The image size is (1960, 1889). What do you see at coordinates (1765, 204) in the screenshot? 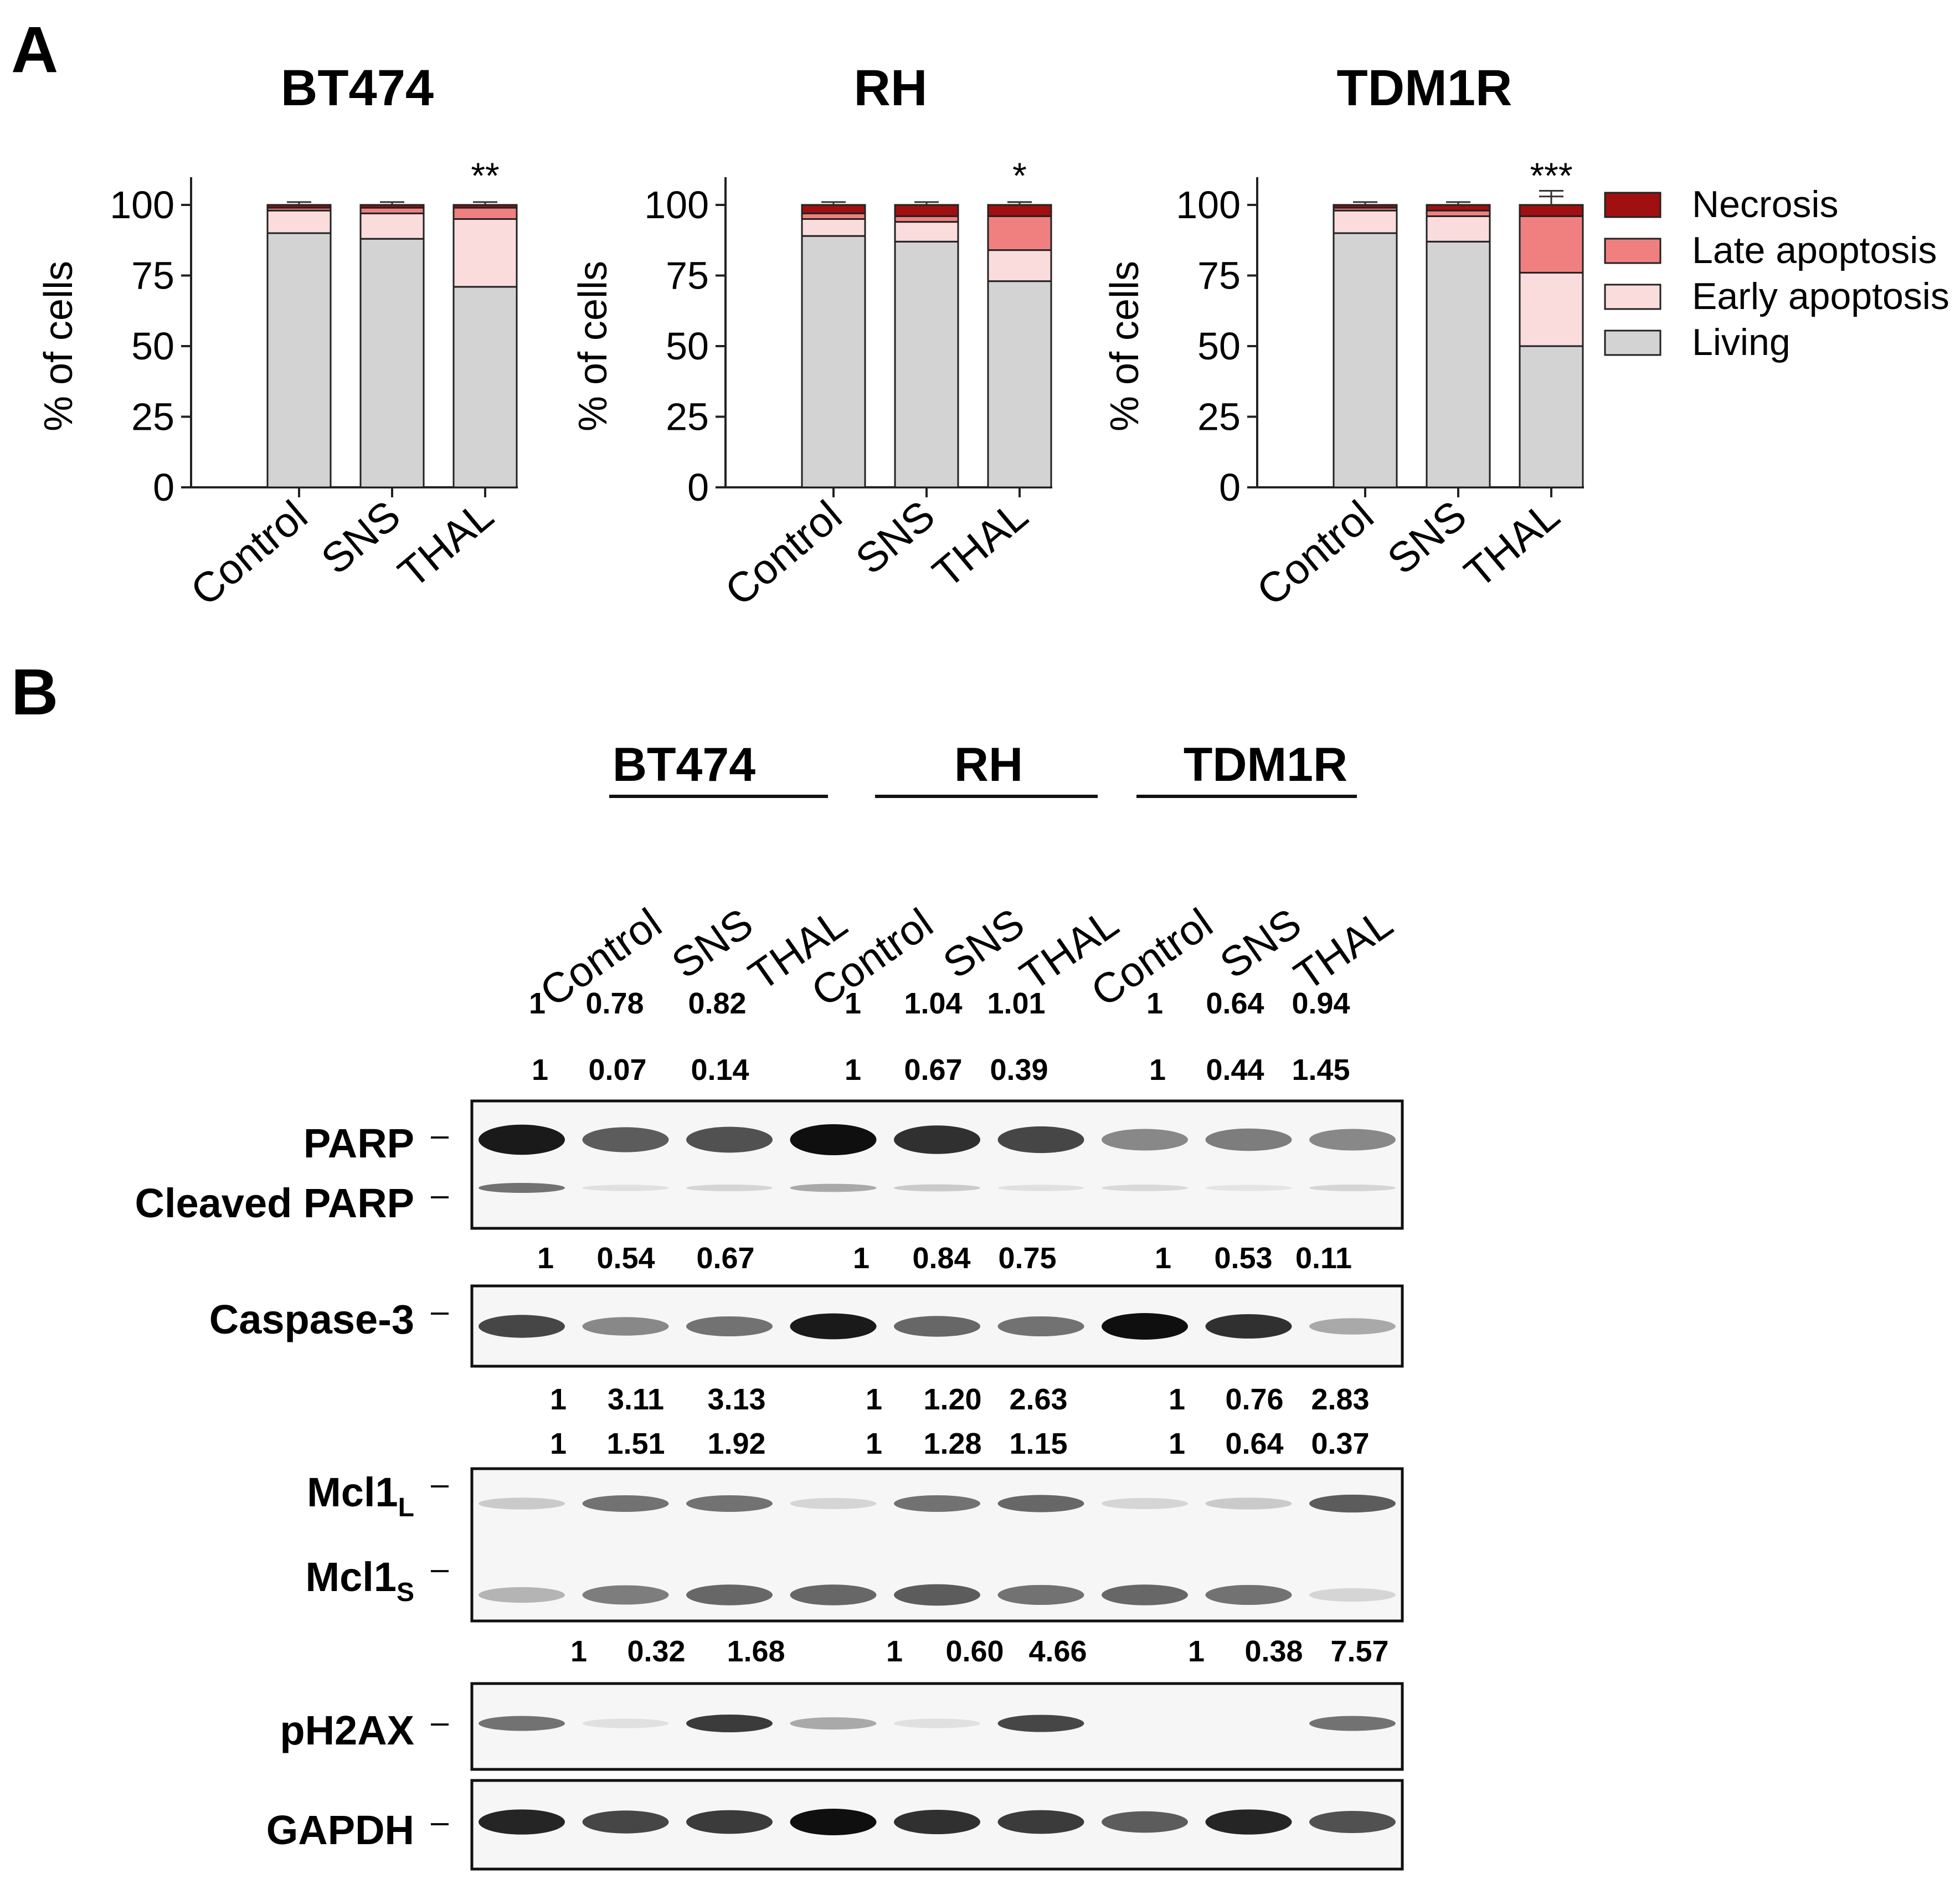
I see `legend-entry: Necrosis` at bounding box center [1765, 204].